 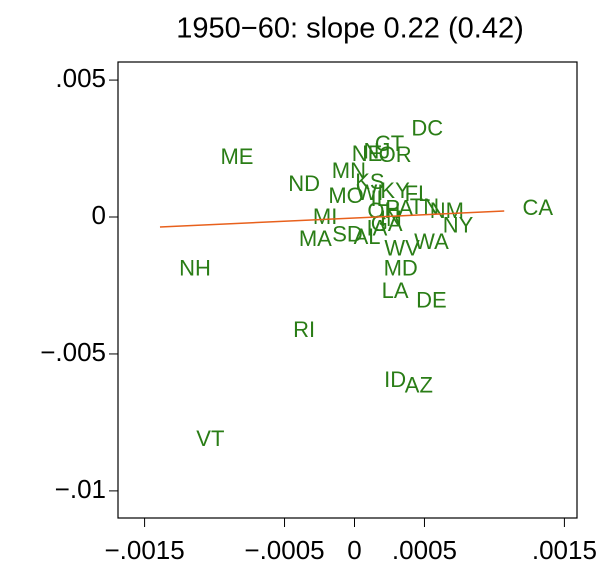 I want to click on point-label: LA, so click(x=395, y=290).